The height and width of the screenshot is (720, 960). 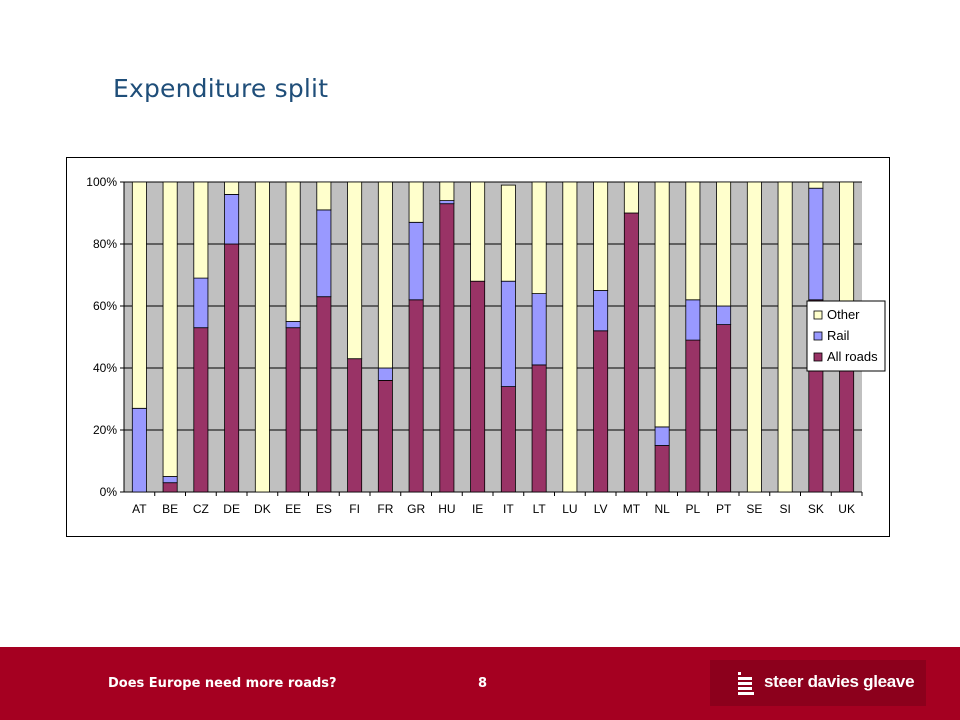 What do you see at coordinates (724, 244) in the screenshot?
I see `bar-other-pt` at bounding box center [724, 244].